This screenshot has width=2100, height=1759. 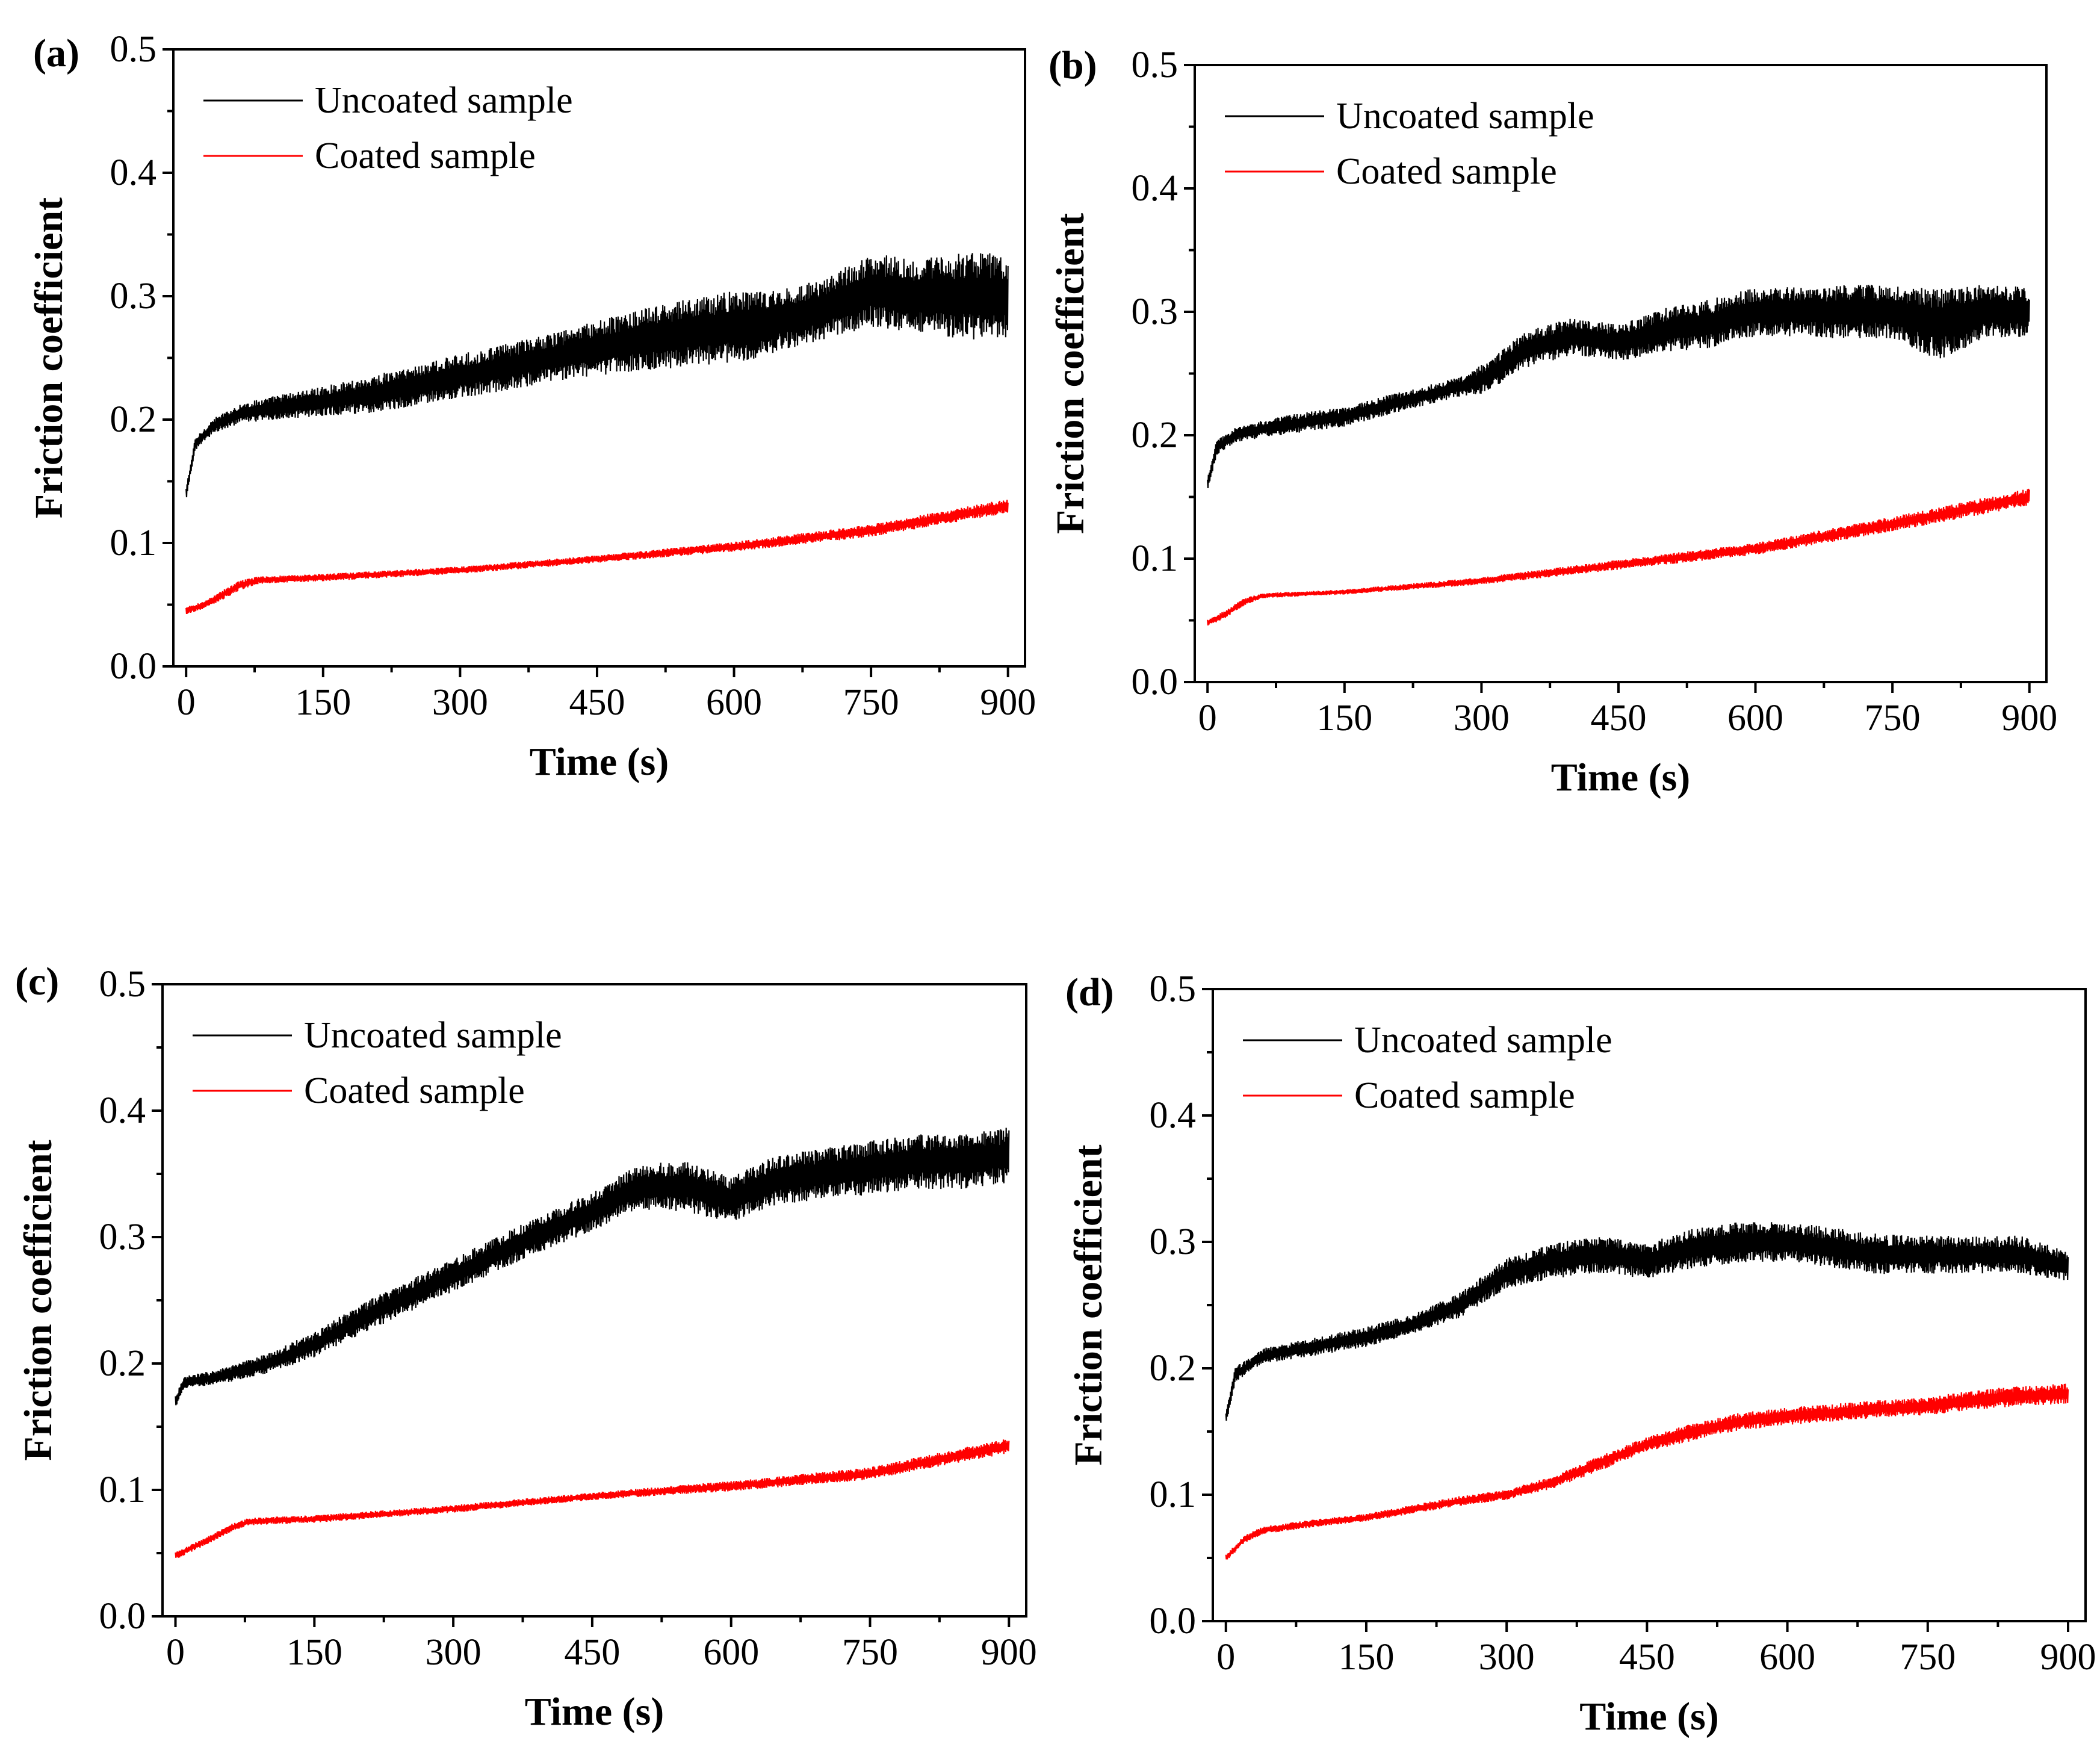 I want to click on panel-label: (d), so click(x=1089, y=992).